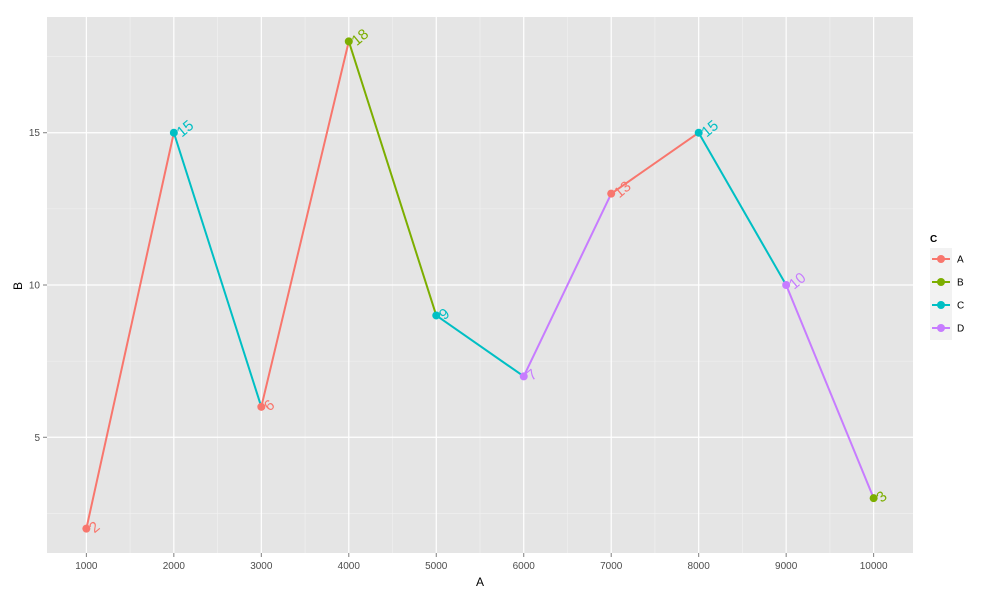 This screenshot has height=605, width=1000. I want to click on legend-key-point-a, so click(941, 259).